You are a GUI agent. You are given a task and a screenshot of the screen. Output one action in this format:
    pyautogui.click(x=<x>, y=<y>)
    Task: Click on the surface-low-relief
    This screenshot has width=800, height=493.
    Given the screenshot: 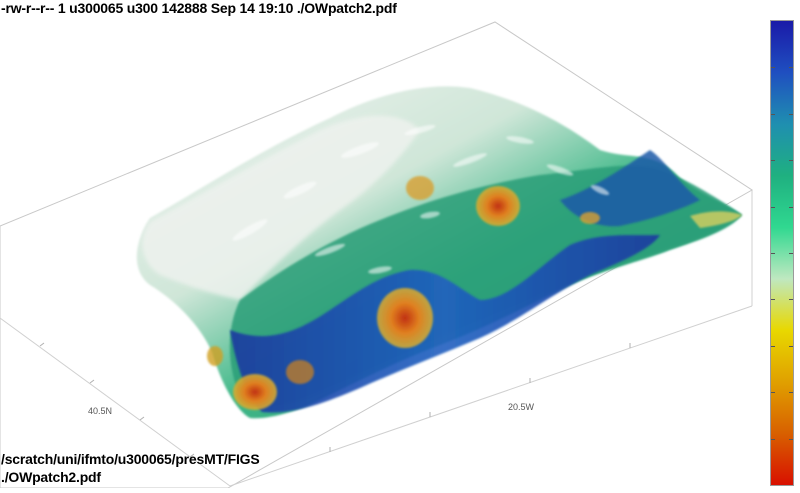 What is the action you would take?
    pyautogui.click(x=281, y=207)
    